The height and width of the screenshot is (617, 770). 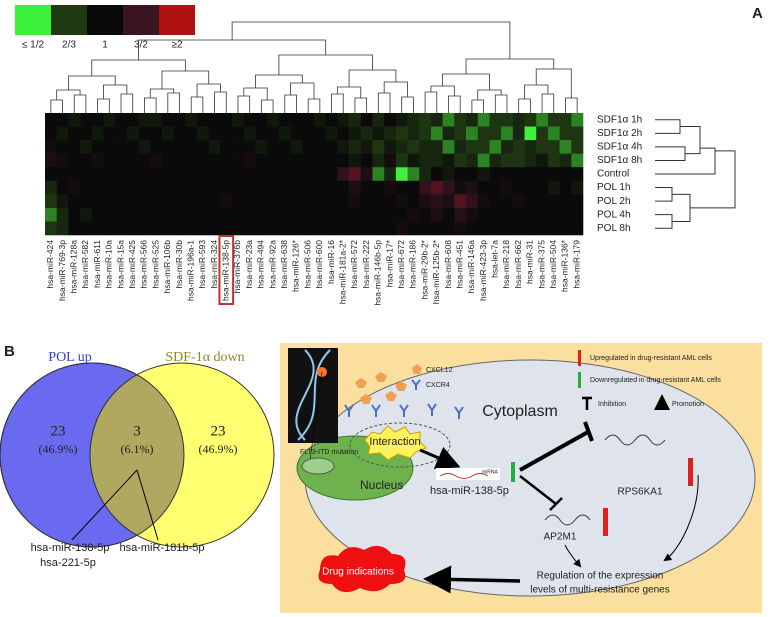 I want to click on venn-count: 23, so click(x=58, y=431).